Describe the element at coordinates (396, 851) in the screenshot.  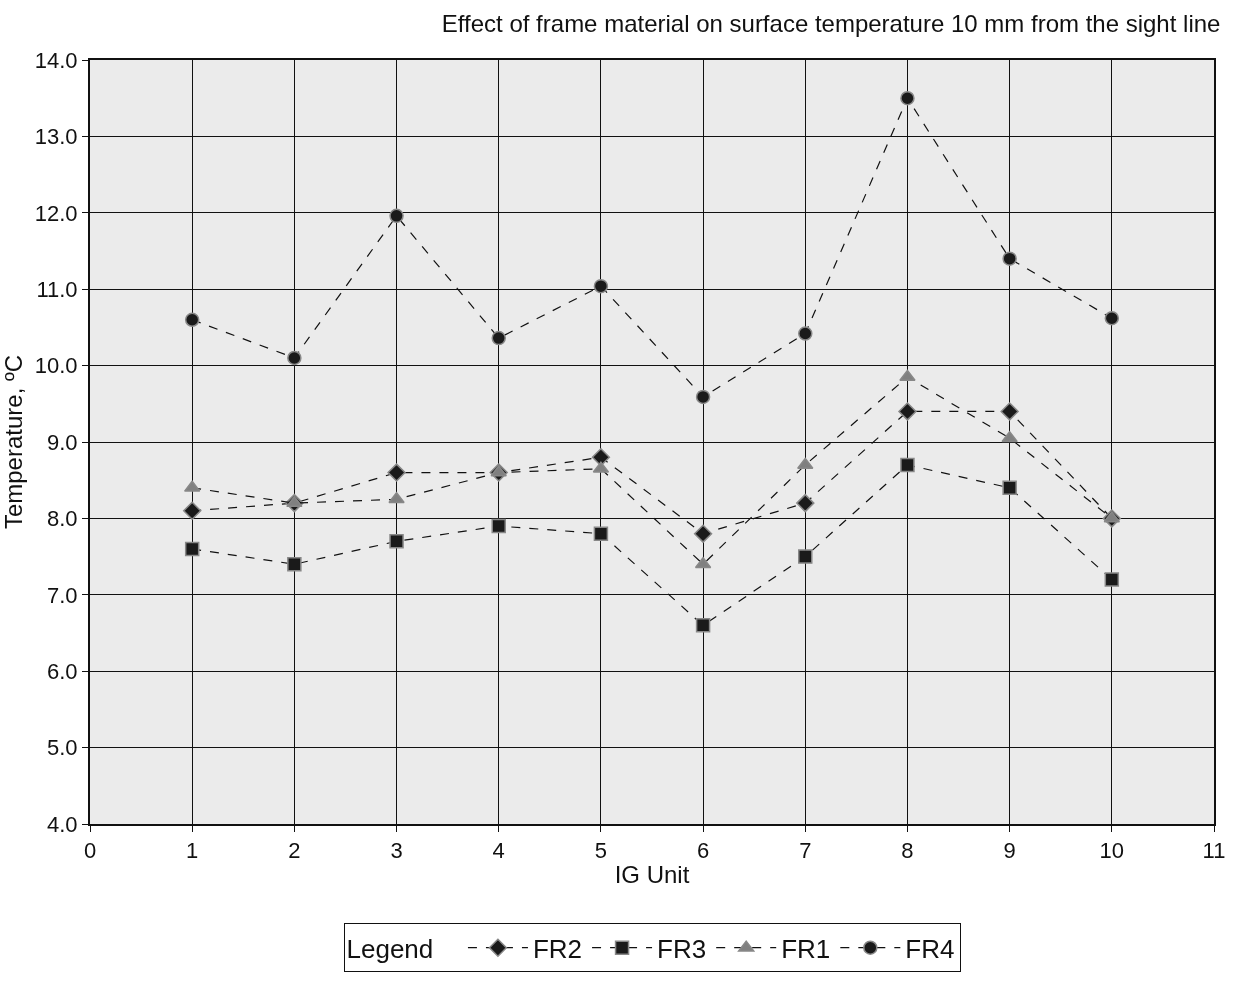
I see `x-tick-label: 3` at that location.